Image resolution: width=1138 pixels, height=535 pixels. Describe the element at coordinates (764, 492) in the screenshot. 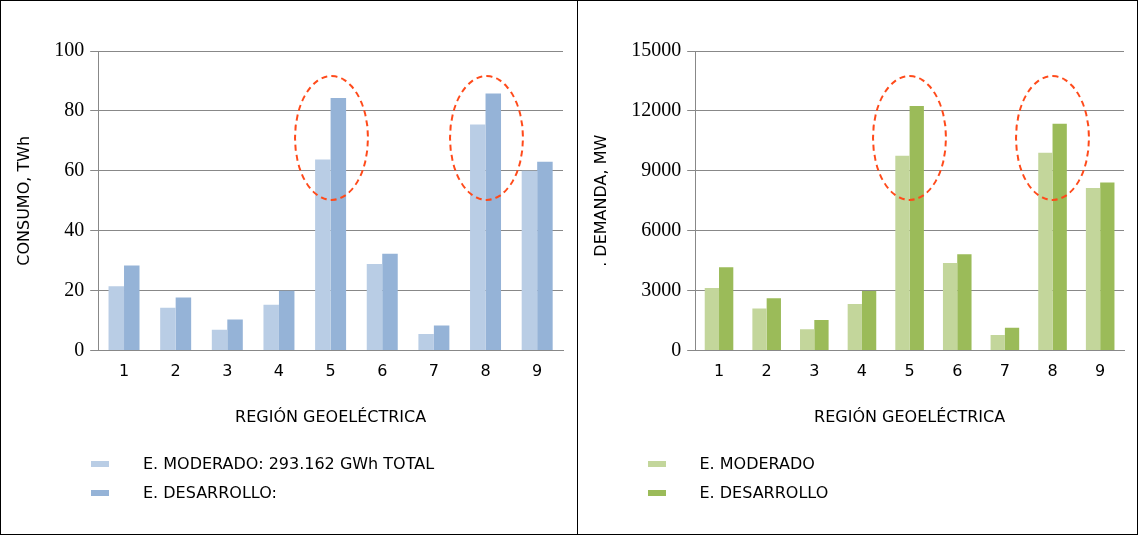

I see `legend-label: E. DESARROLLO` at that location.